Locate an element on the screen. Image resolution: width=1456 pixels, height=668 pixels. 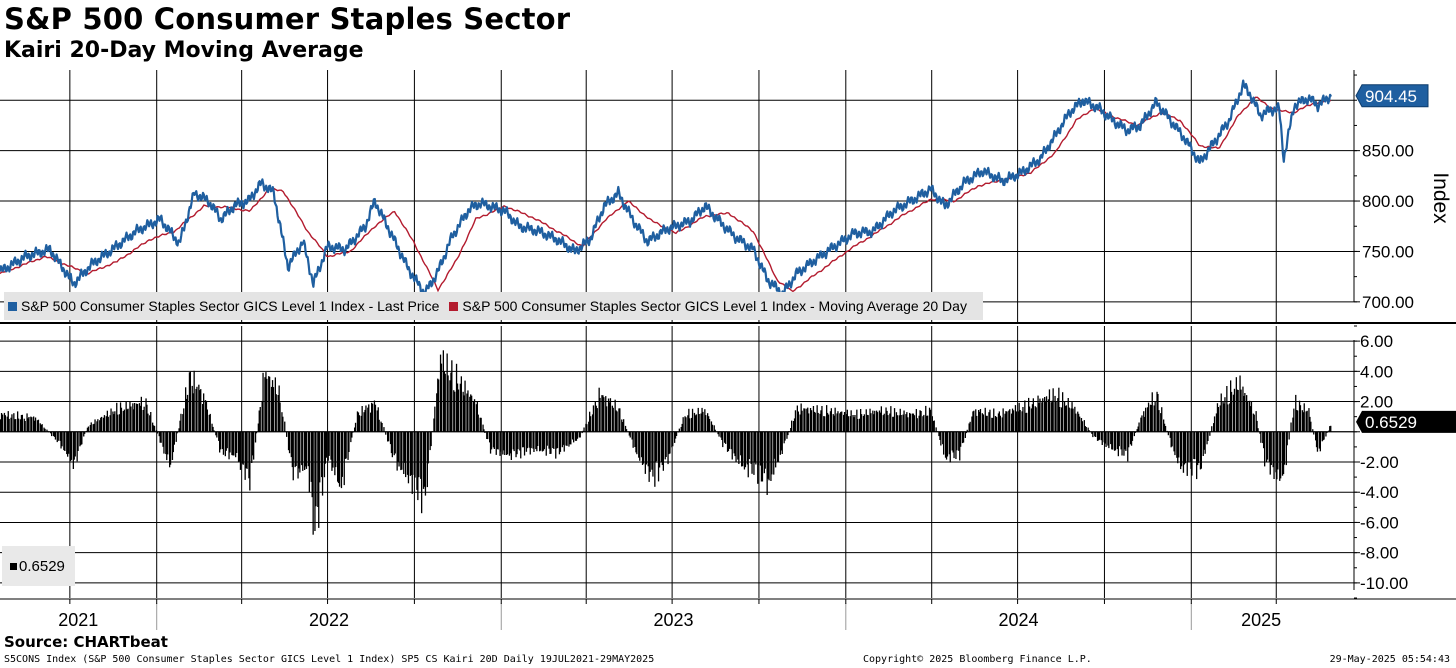
lower-y-tick-label: 4.00 is located at coordinates (1376, 371).